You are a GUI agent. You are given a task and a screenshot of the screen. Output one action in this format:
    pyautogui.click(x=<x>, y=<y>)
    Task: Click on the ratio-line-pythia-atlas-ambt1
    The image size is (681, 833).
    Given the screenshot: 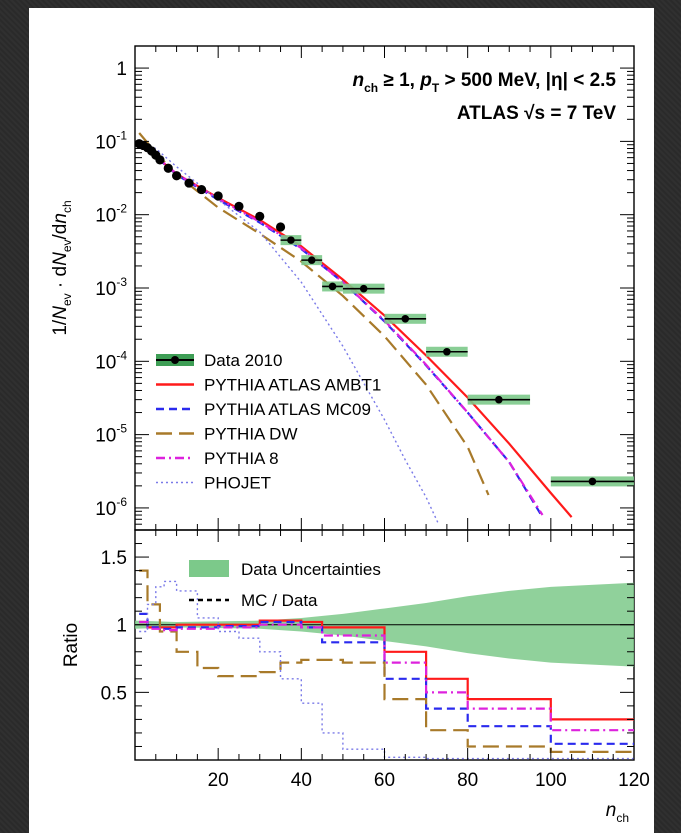 What is the action you would take?
    pyautogui.click(x=386, y=670)
    